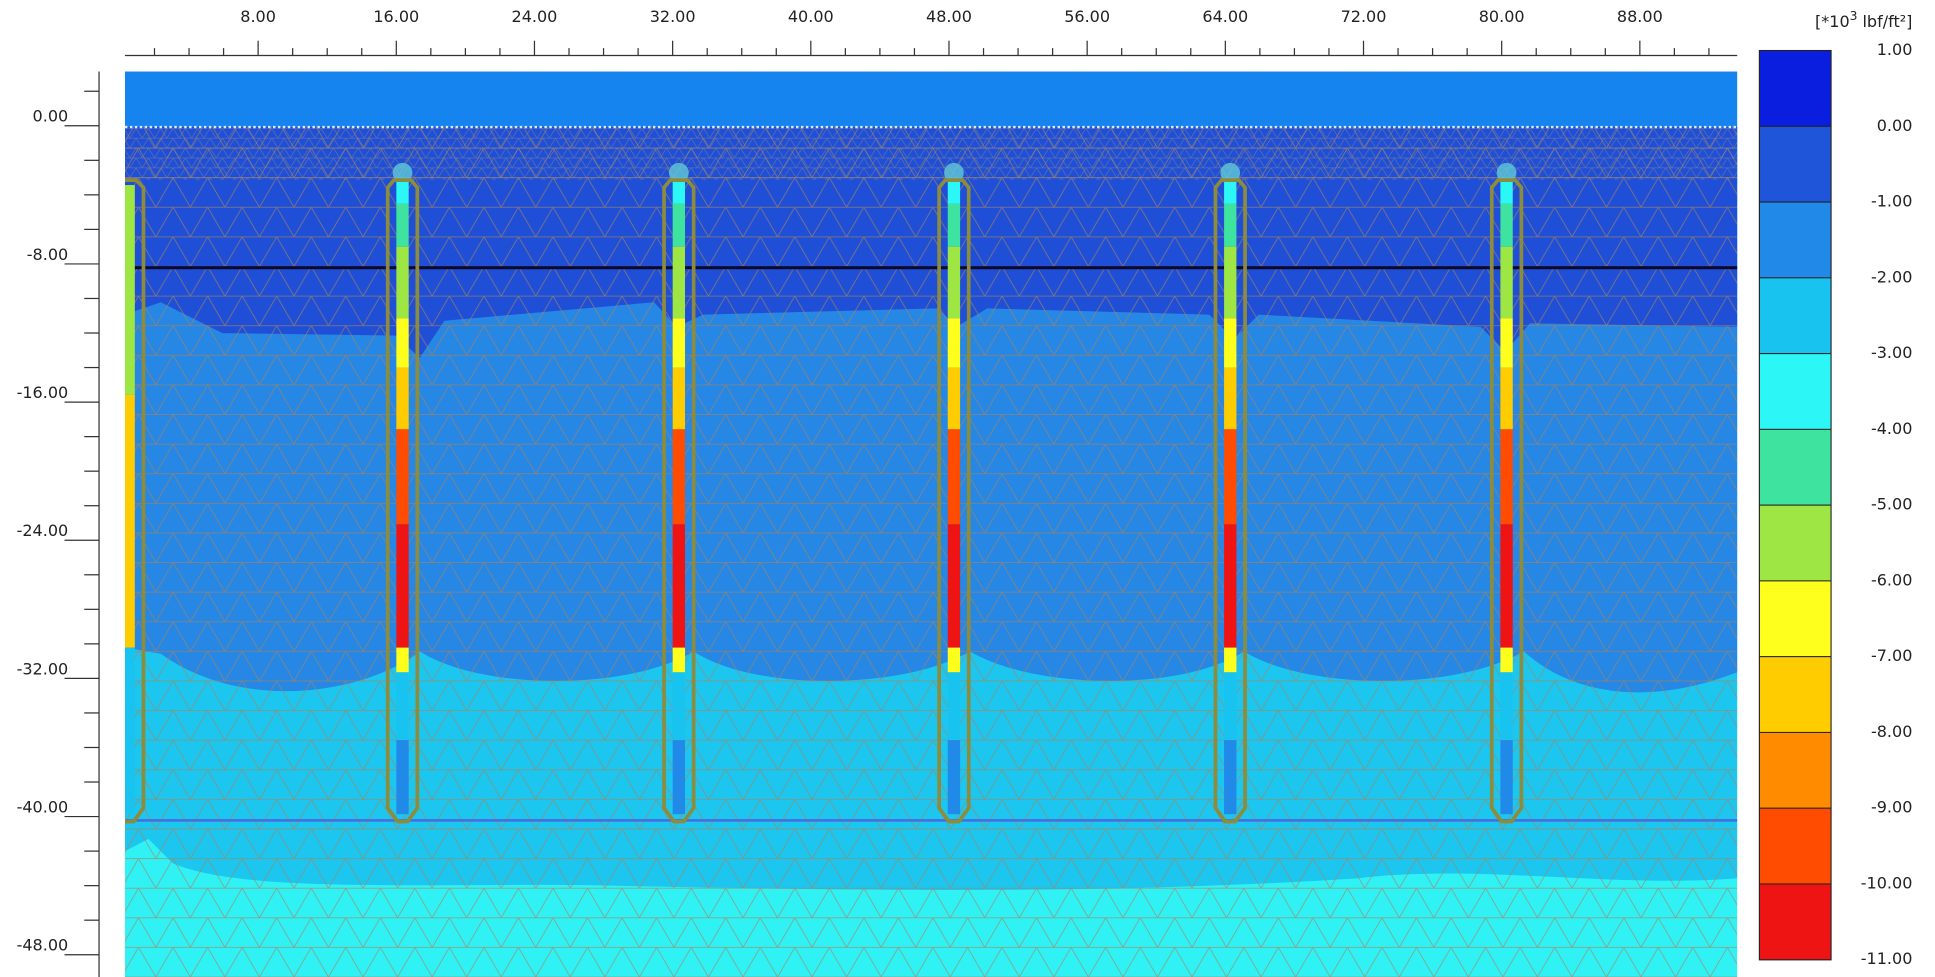  What do you see at coordinates (811, 16) in the screenshot?
I see `x-tick-label: 40.00` at bounding box center [811, 16].